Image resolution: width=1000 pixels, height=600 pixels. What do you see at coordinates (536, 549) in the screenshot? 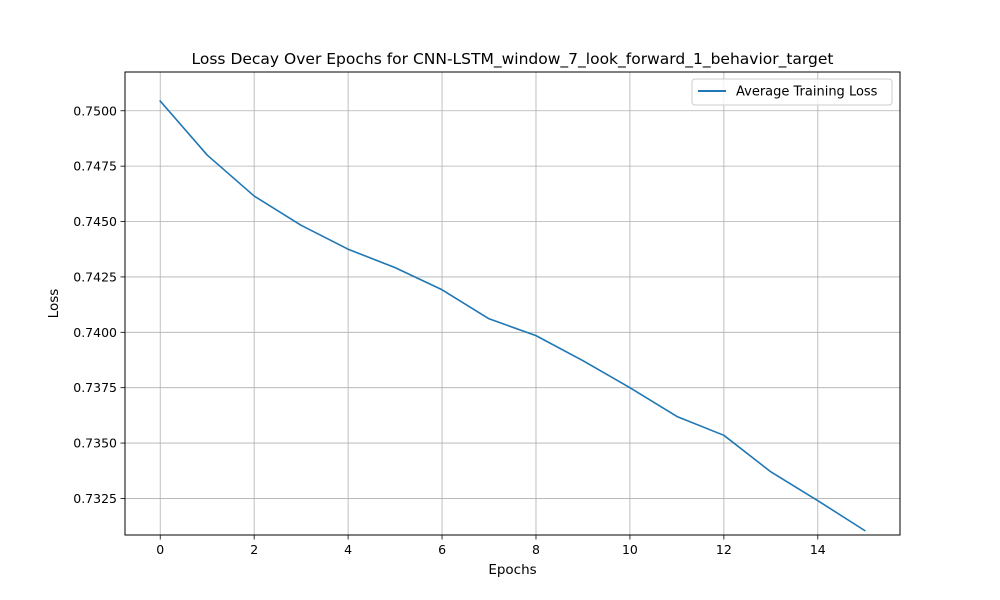
I see `x-tick-label: 8` at bounding box center [536, 549].